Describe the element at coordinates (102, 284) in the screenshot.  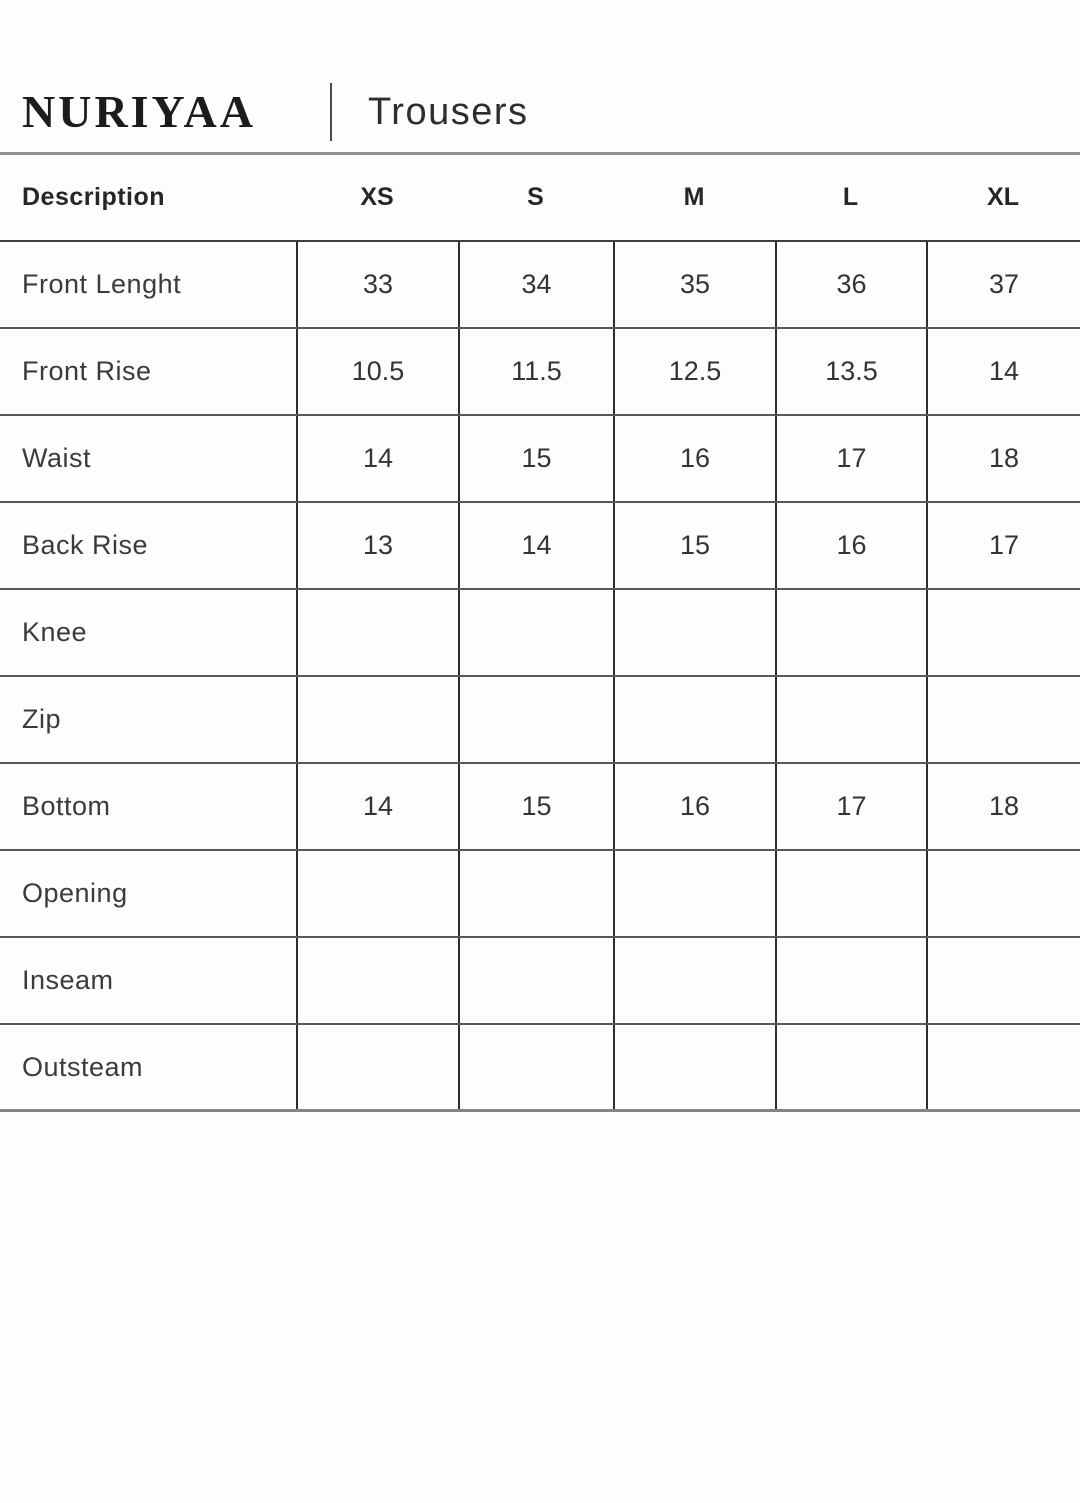
I see `row-label: Front Lenght` at that location.